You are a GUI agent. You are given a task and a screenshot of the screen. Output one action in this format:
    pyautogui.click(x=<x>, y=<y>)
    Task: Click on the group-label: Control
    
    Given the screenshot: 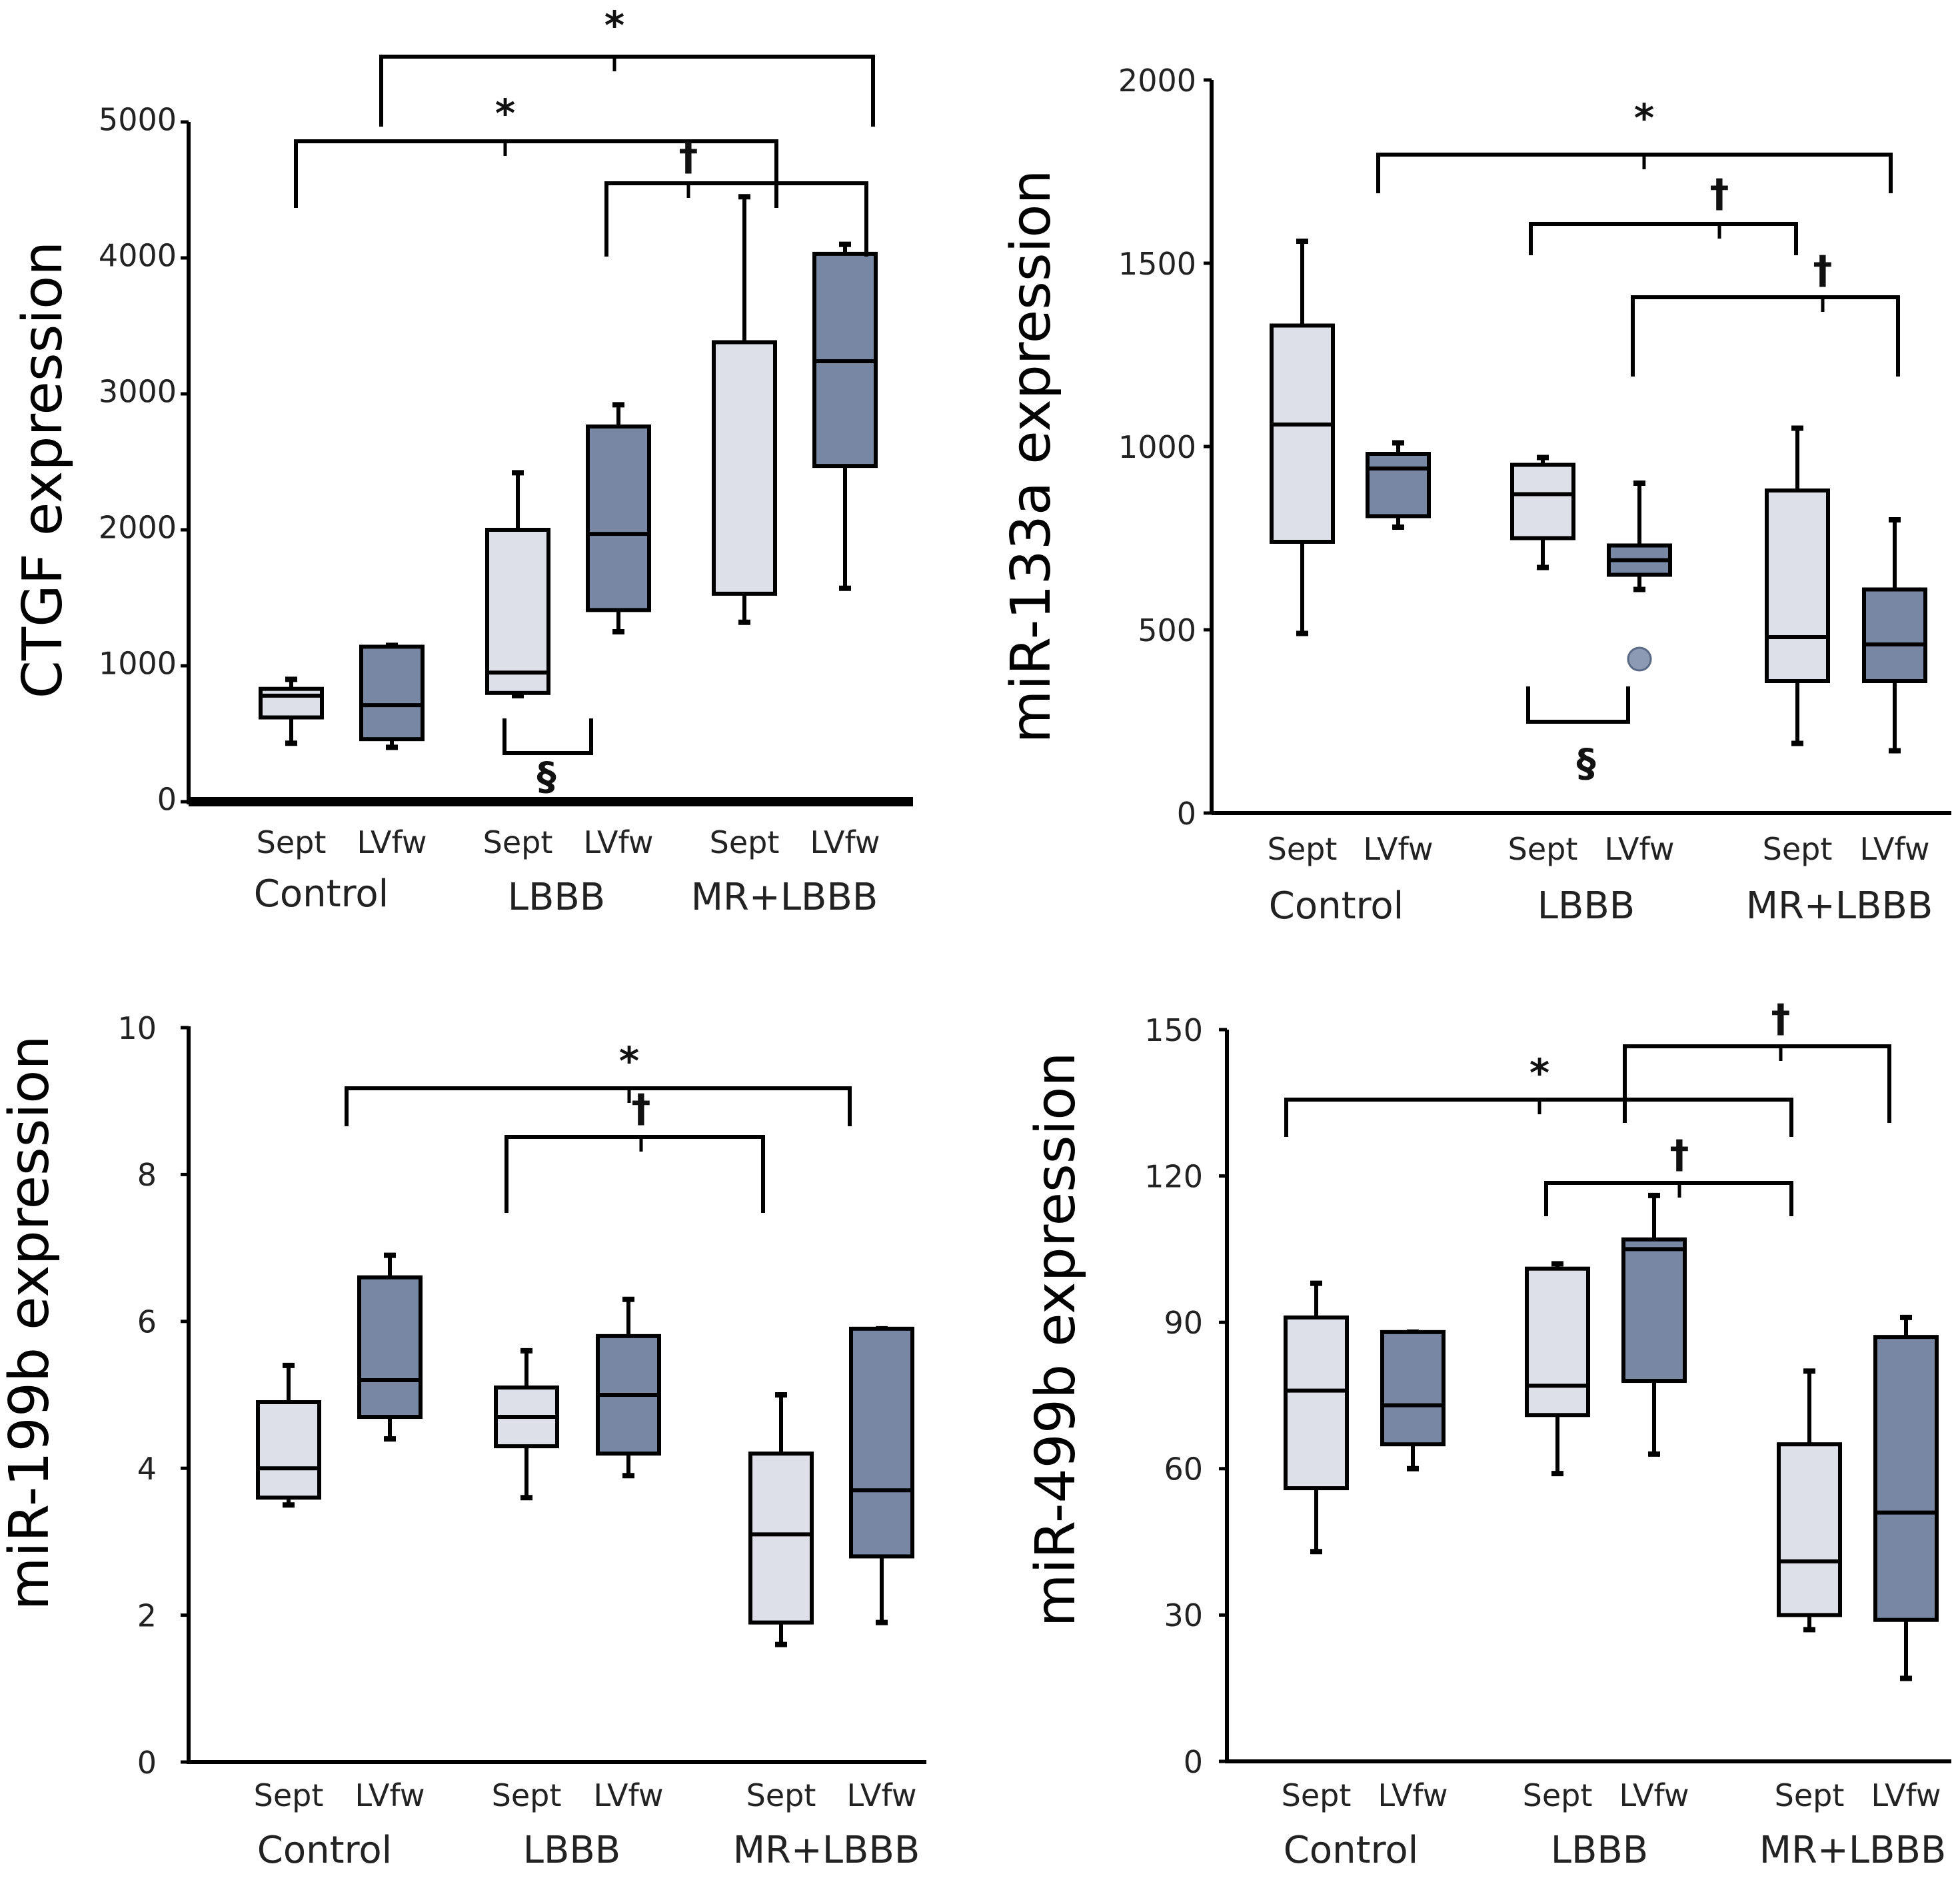 What is the action you would take?
    pyautogui.click(x=322, y=894)
    